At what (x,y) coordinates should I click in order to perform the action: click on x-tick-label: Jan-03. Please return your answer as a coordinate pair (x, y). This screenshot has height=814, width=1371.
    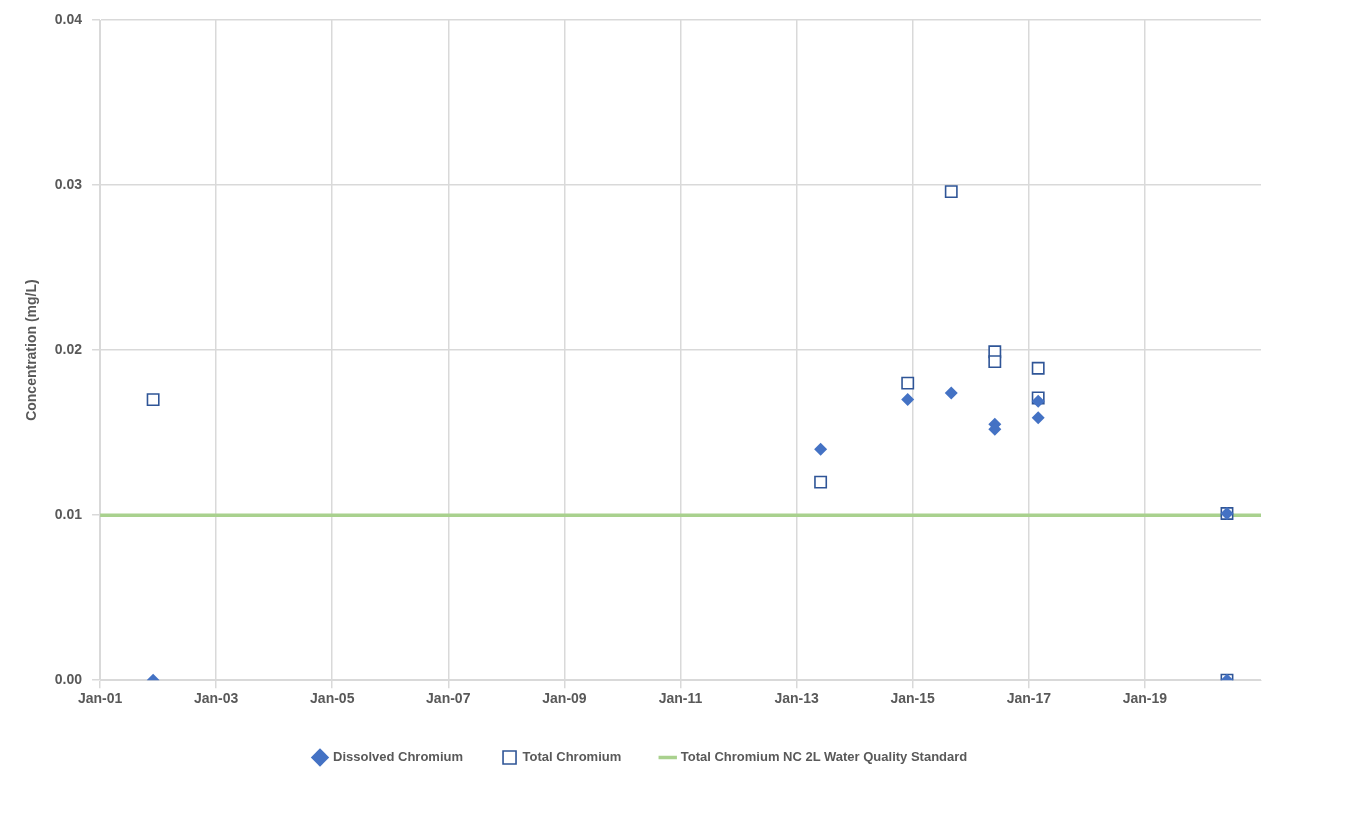
    Looking at the image, I should click on (216, 698).